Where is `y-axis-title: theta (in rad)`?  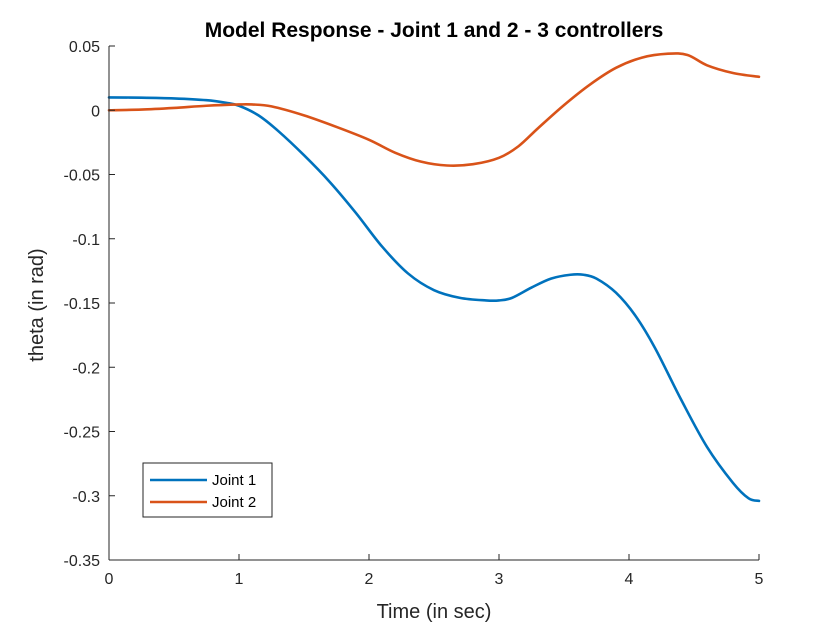
y-axis-title: theta (in rad) is located at coordinates (37, 304).